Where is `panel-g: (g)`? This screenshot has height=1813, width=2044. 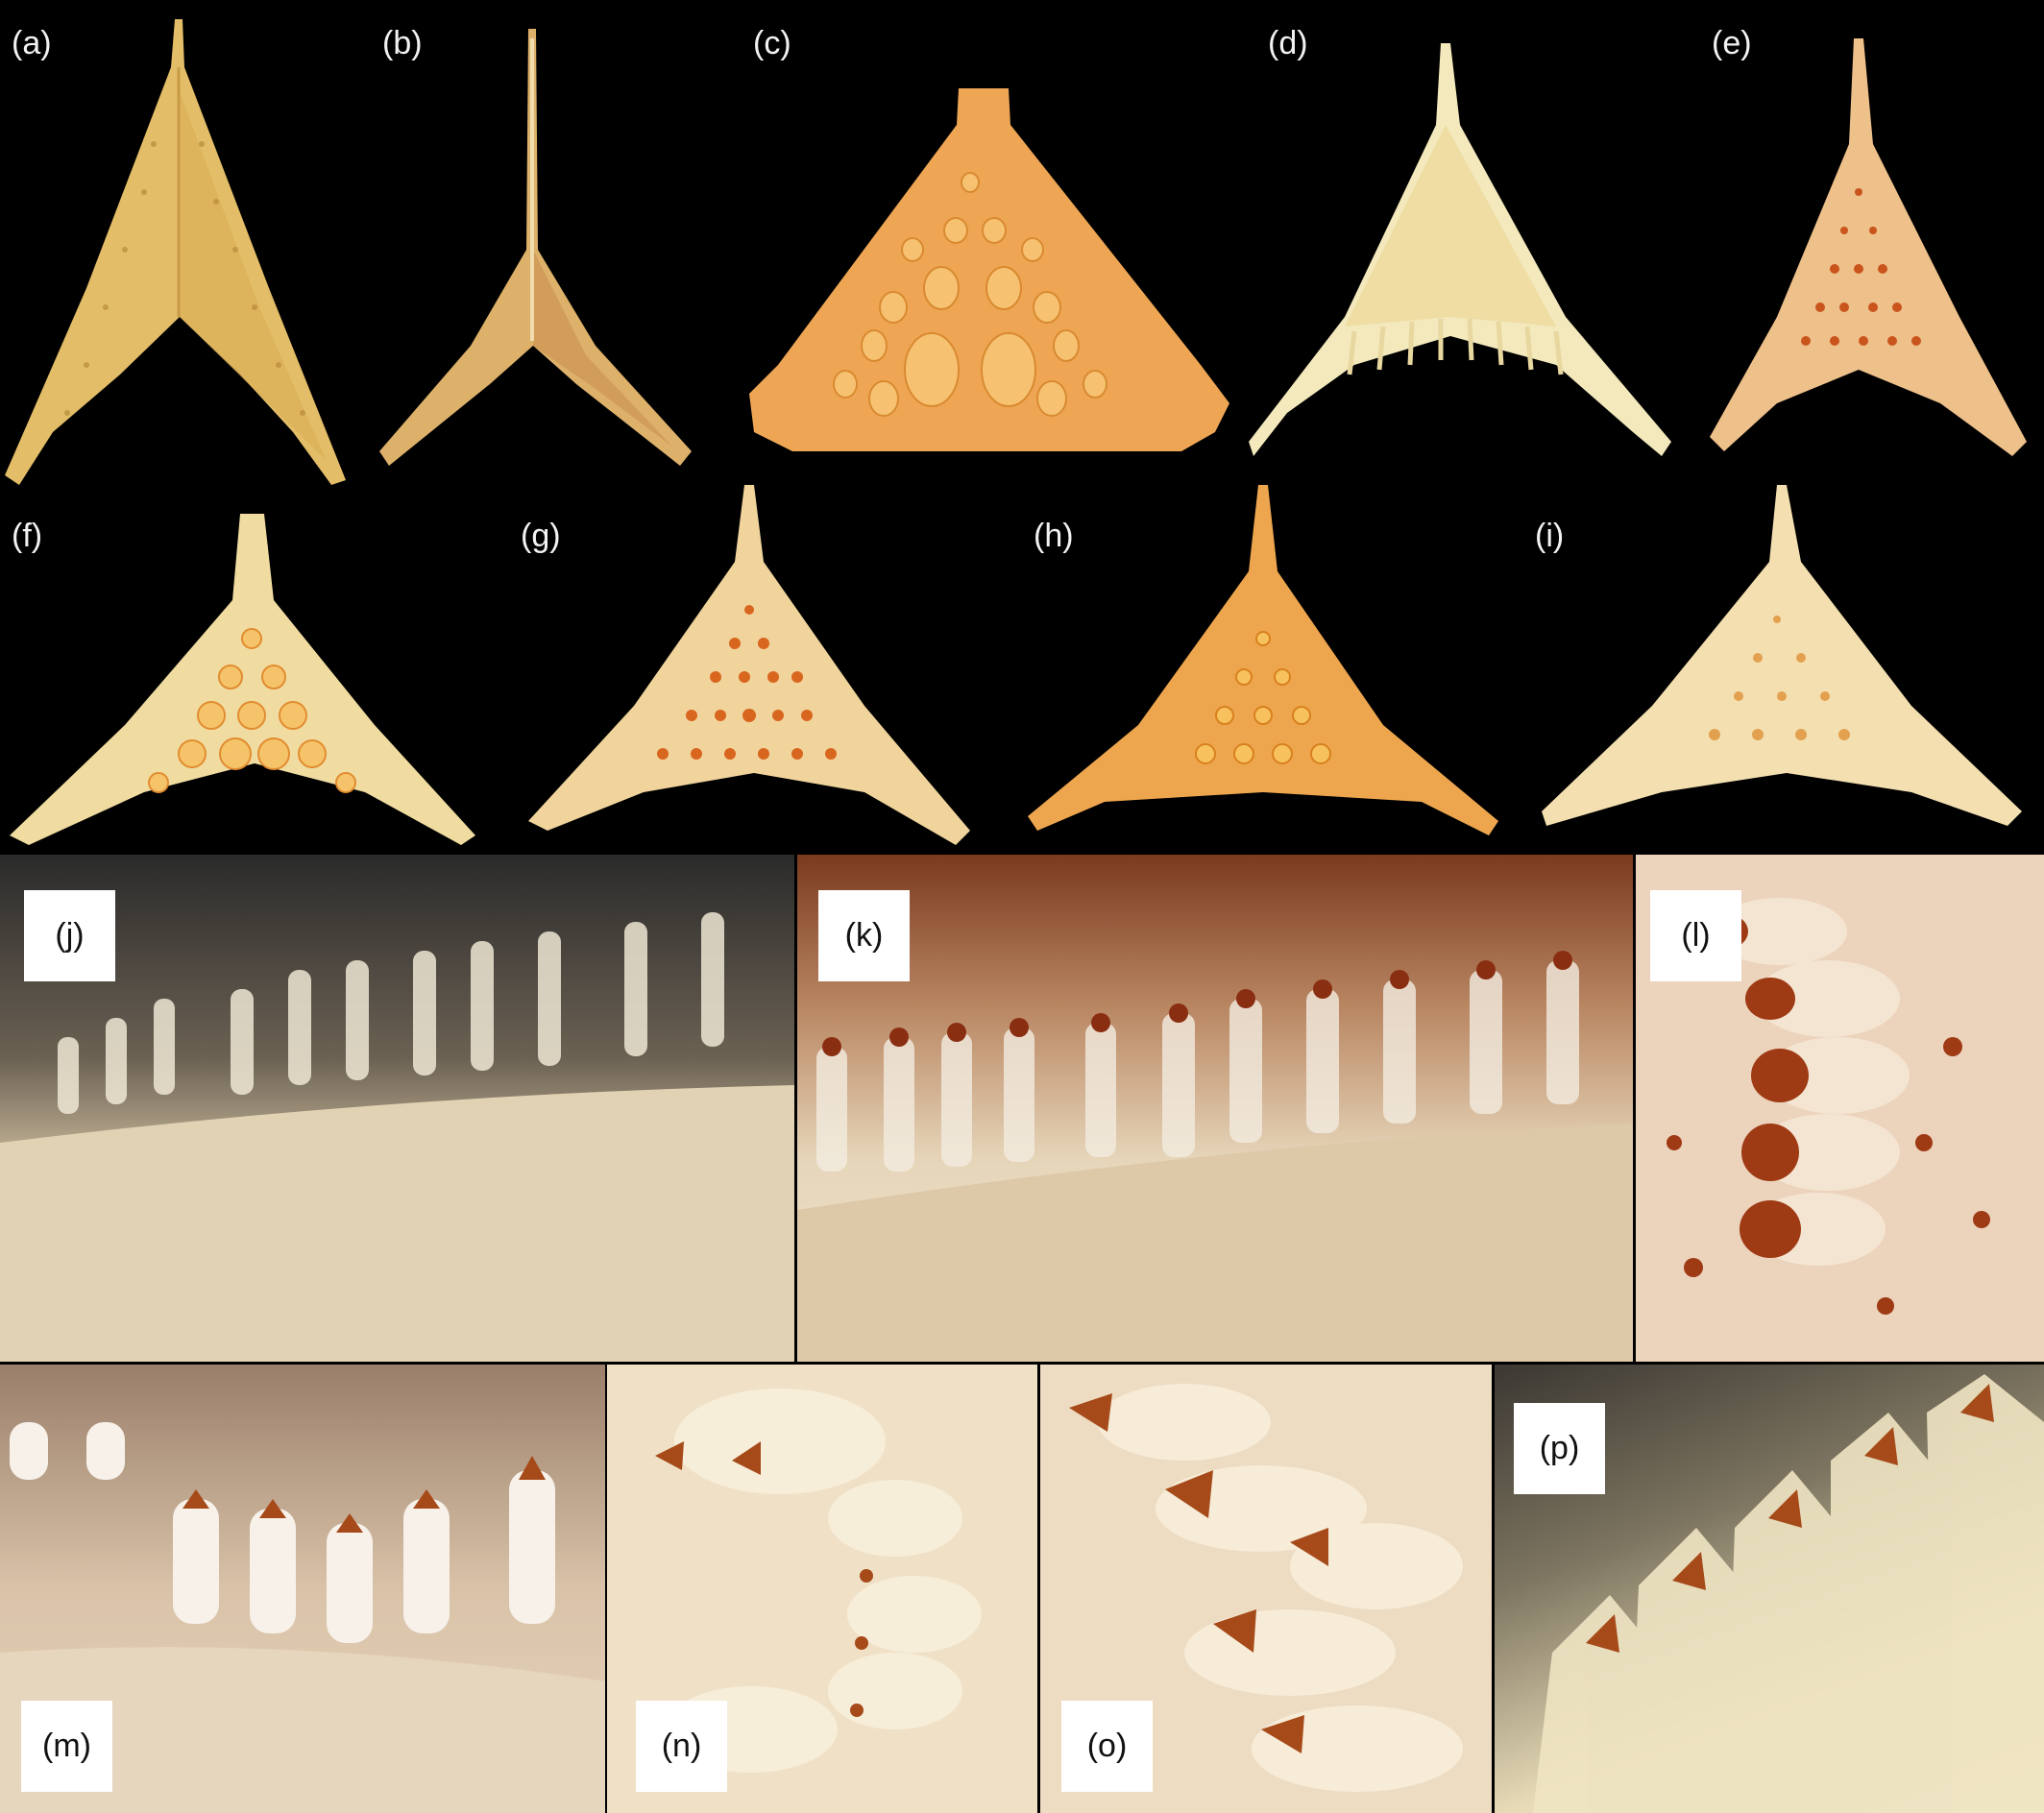 panel-g: (g) is located at coordinates (749, 670).